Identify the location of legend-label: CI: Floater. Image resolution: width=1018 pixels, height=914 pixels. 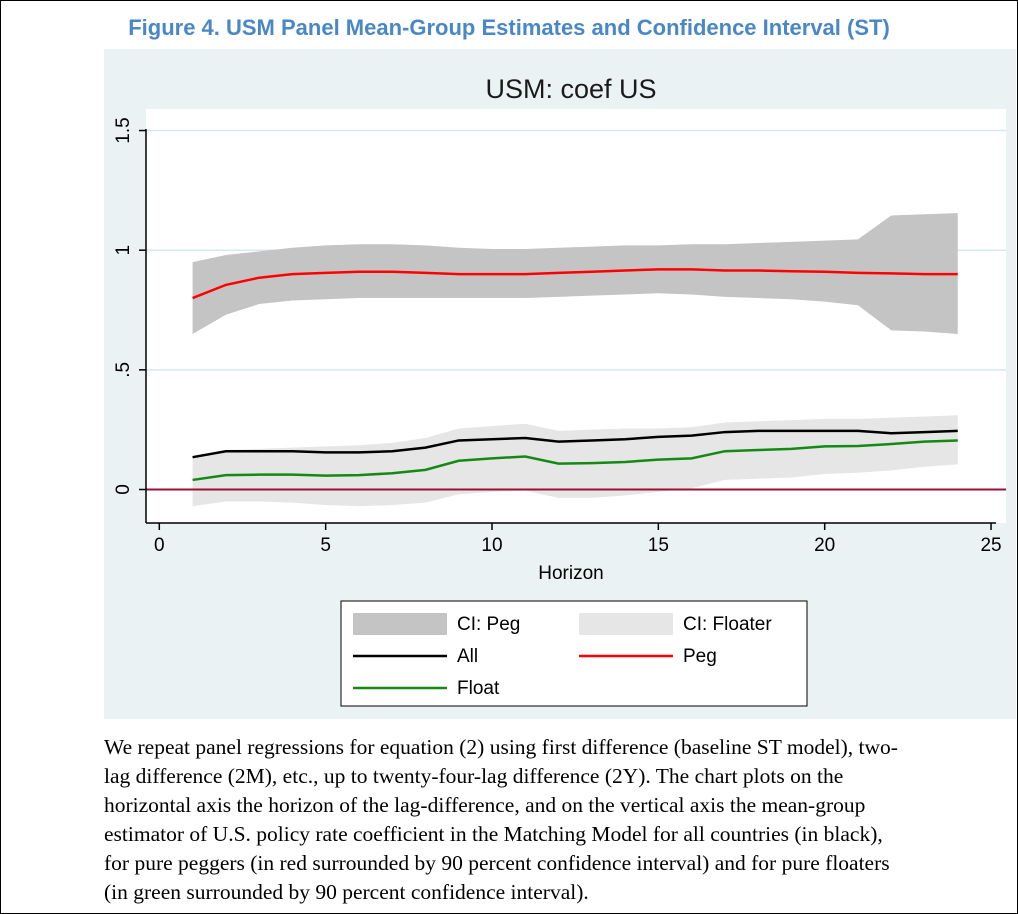
(727, 624).